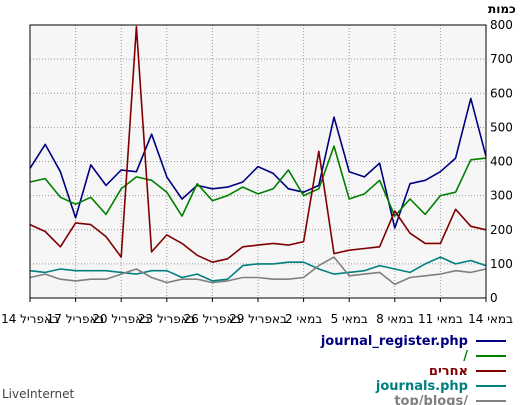  Describe the element at coordinates (501, 196) in the screenshot. I see `y-tick-label: 300` at that location.